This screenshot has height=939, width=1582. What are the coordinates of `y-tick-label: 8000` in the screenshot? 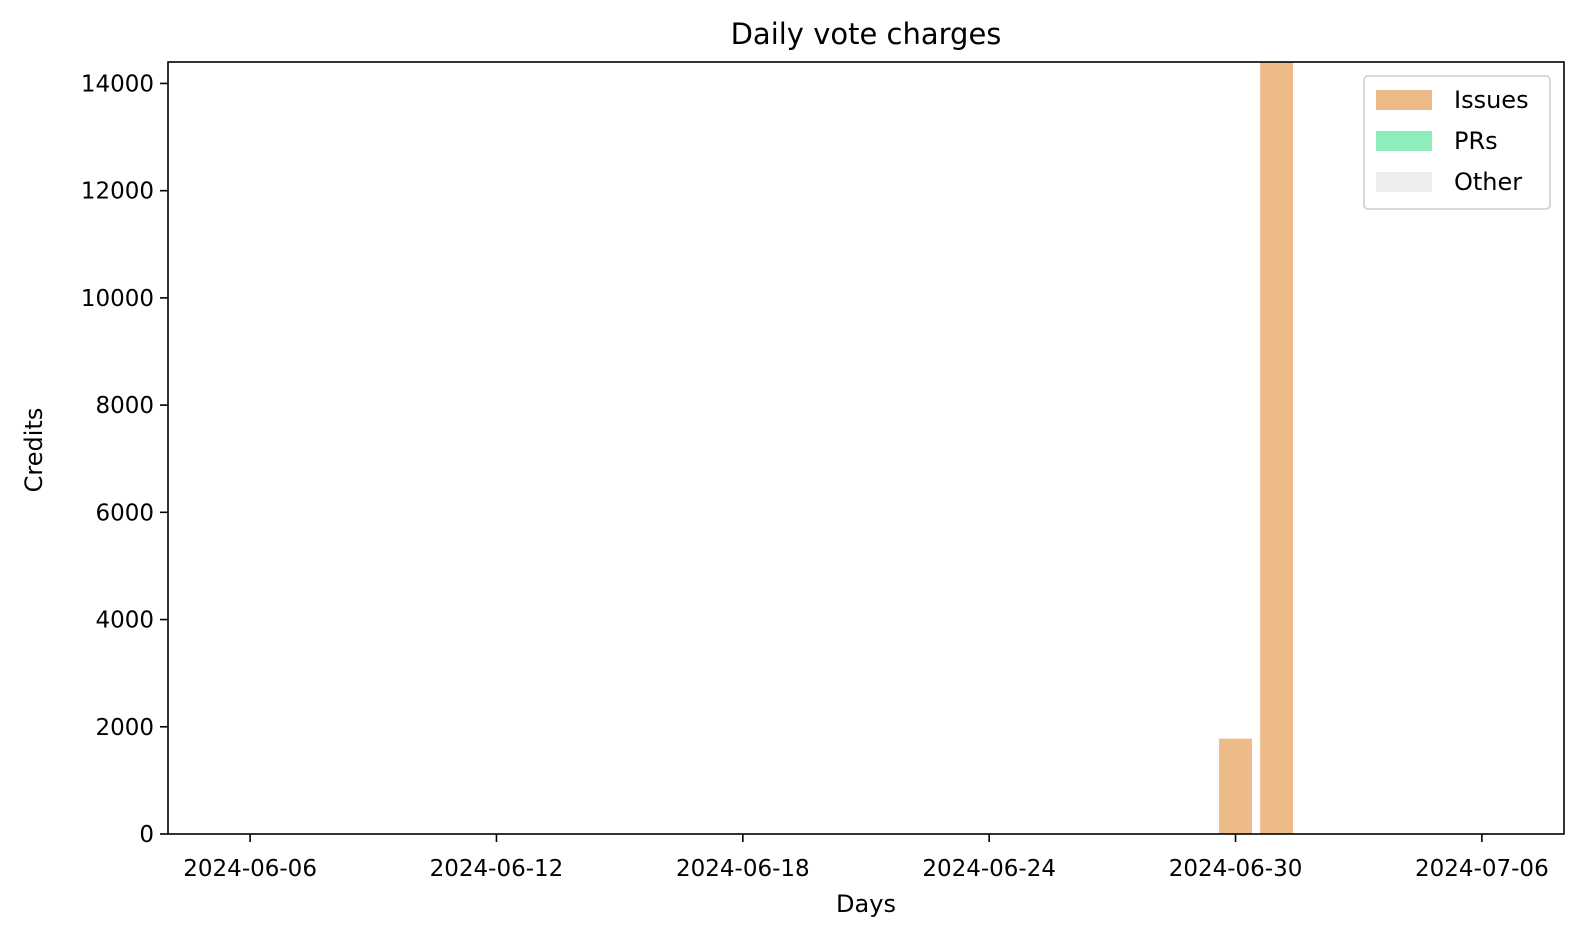 It's located at (124, 406).